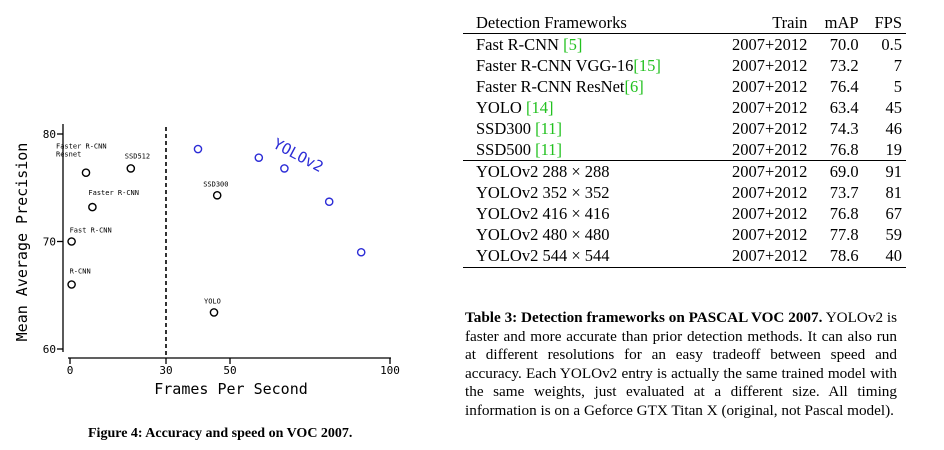  I want to click on framework-cell: YOLOv2 480 × 480, so click(586, 234).